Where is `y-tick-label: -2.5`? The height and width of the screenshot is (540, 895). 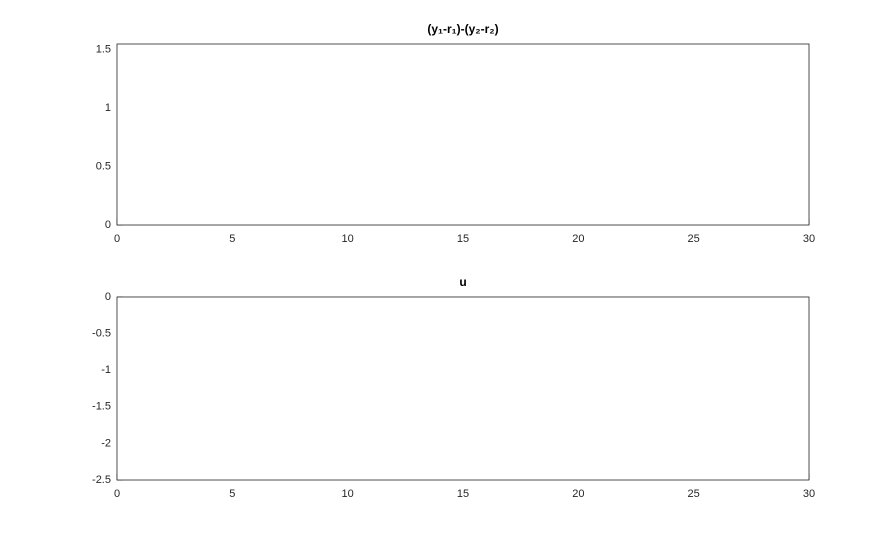
y-tick-label: -2.5 is located at coordinates (101, 480).